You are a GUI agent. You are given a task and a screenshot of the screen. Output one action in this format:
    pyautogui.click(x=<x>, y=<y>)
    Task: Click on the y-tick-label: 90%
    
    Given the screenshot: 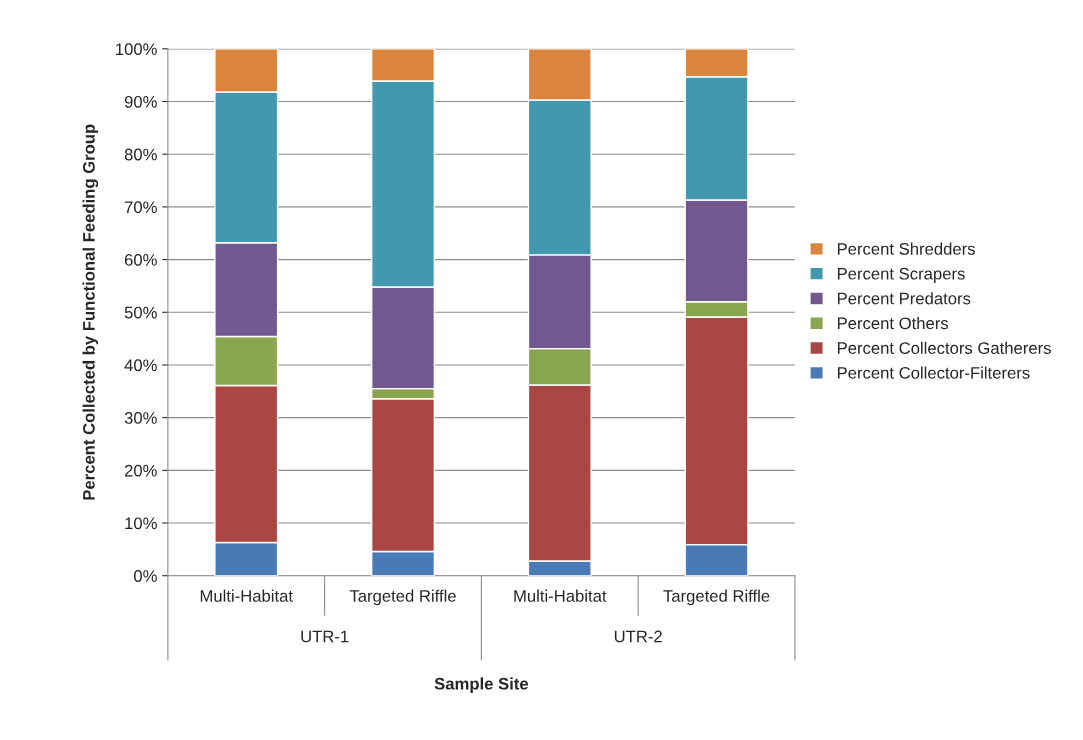 What is the action you would take?
    pyautogui.click(x=140, y=101)
    